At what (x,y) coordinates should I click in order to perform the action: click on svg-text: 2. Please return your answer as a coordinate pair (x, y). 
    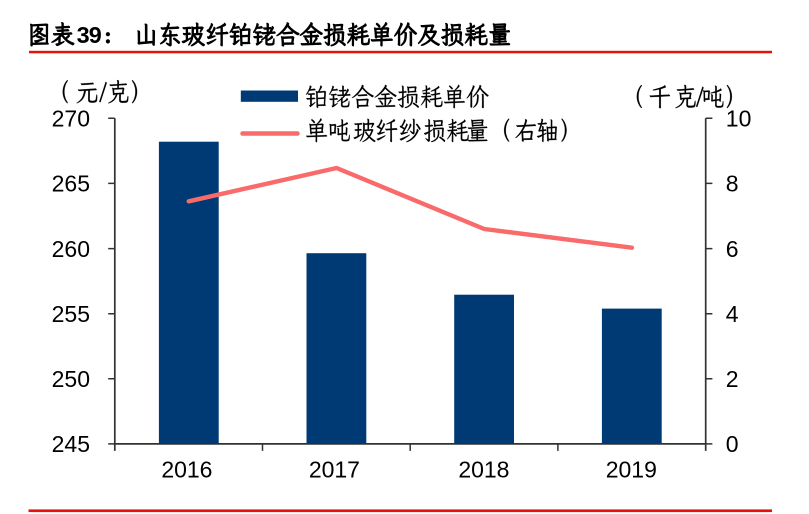
    Looking at the image, I should click on (732, 379).